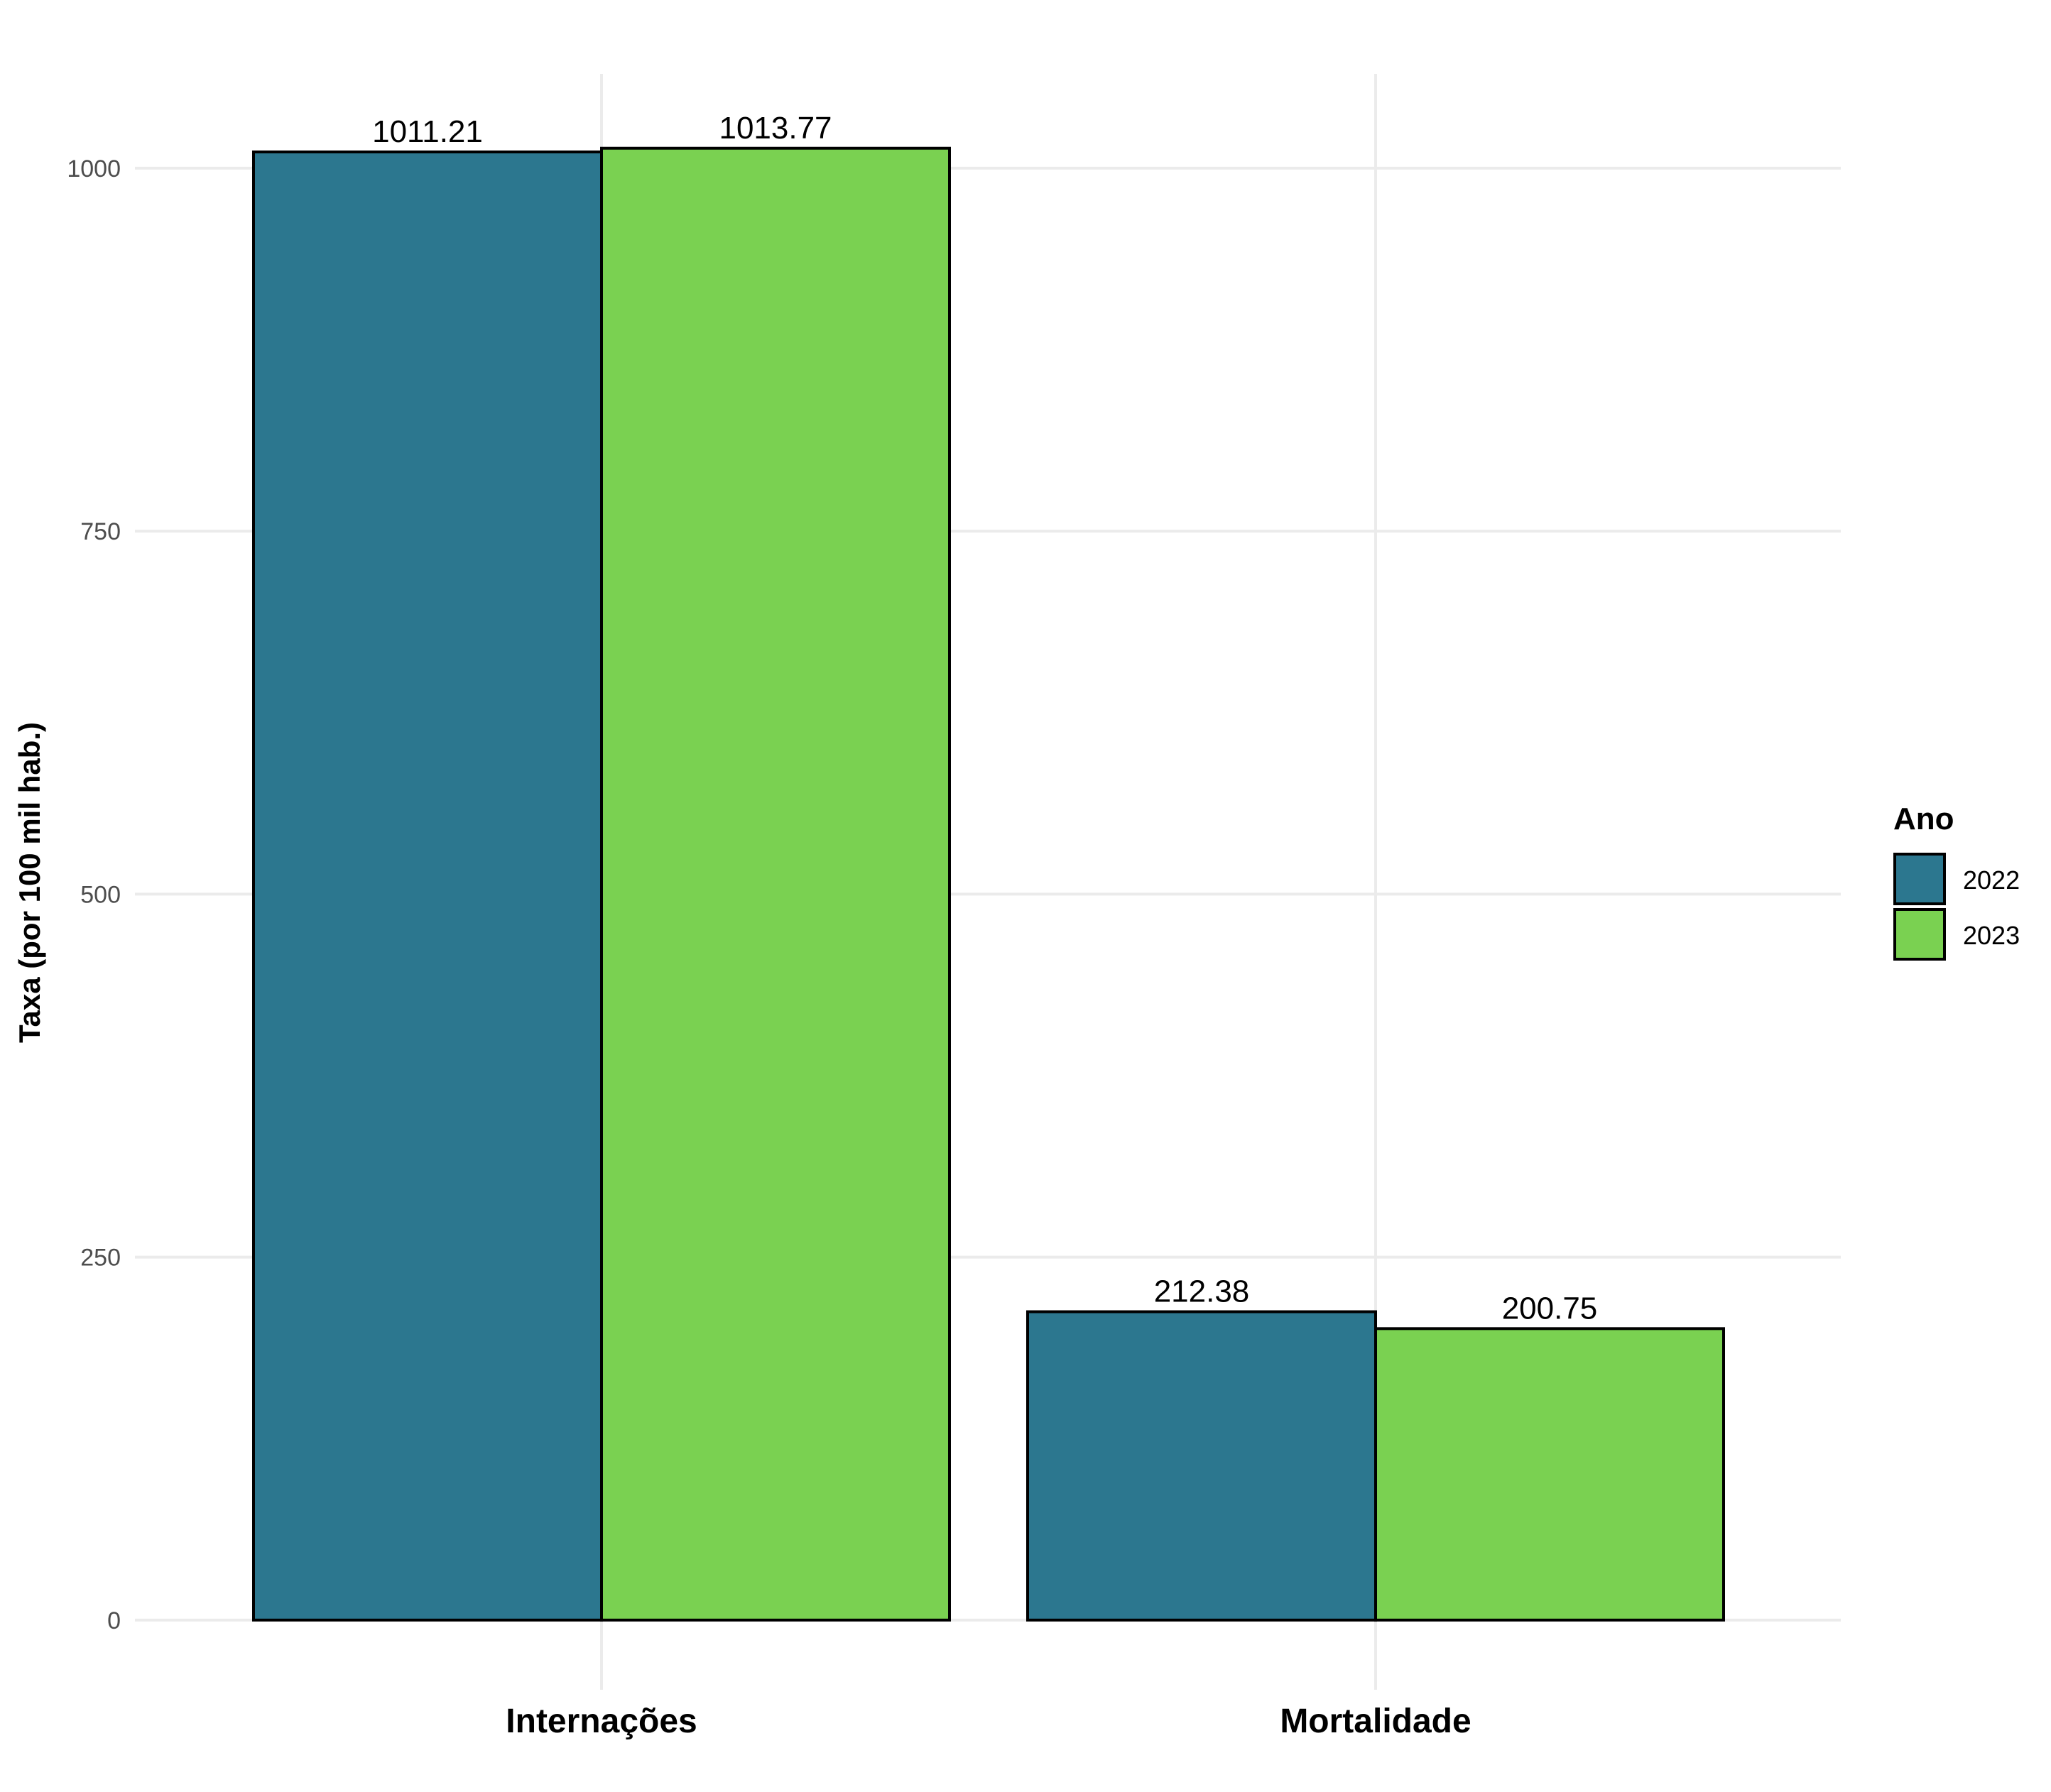  I want to click on data-label: 1011.21, so click(427, 131).